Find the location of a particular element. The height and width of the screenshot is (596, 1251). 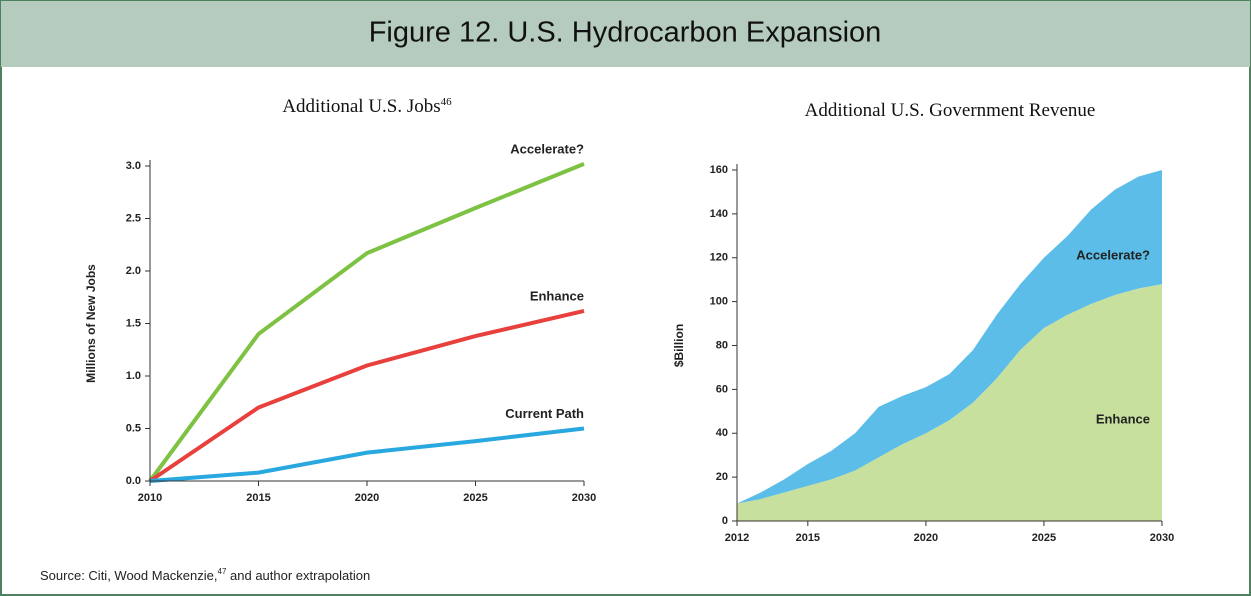

y-tick-label: 0 is located at coordinates (725, 521).